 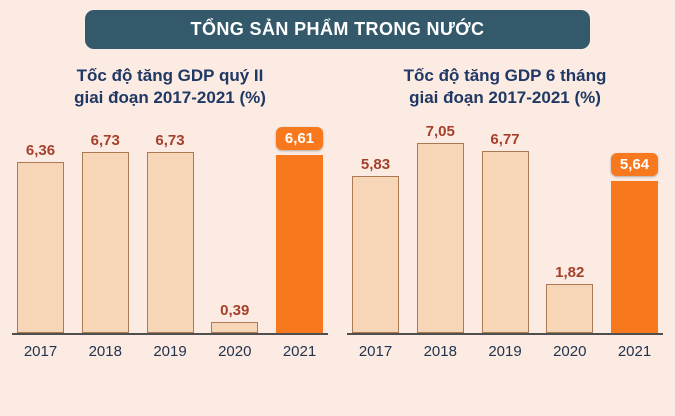 I want to click on bar-column-2019: 6,77, so click(x=505, y=232).